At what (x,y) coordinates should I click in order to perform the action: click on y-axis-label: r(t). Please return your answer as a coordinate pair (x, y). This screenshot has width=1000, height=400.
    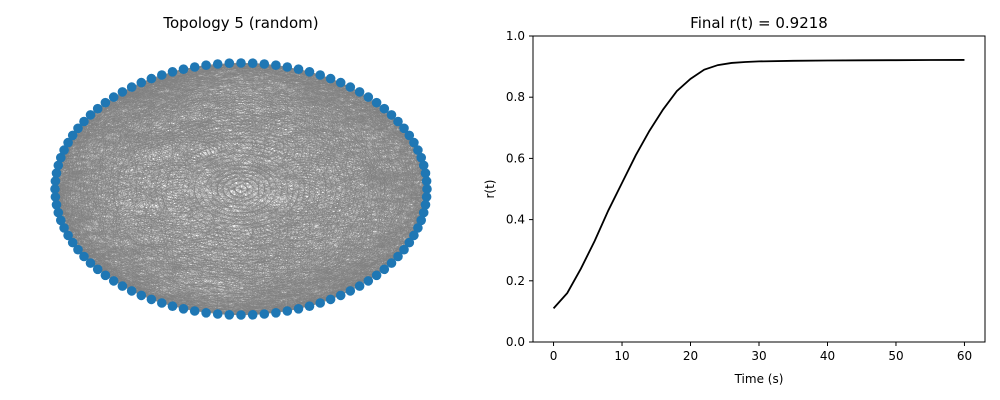
    Looking at the image, I should click on (490, 188).